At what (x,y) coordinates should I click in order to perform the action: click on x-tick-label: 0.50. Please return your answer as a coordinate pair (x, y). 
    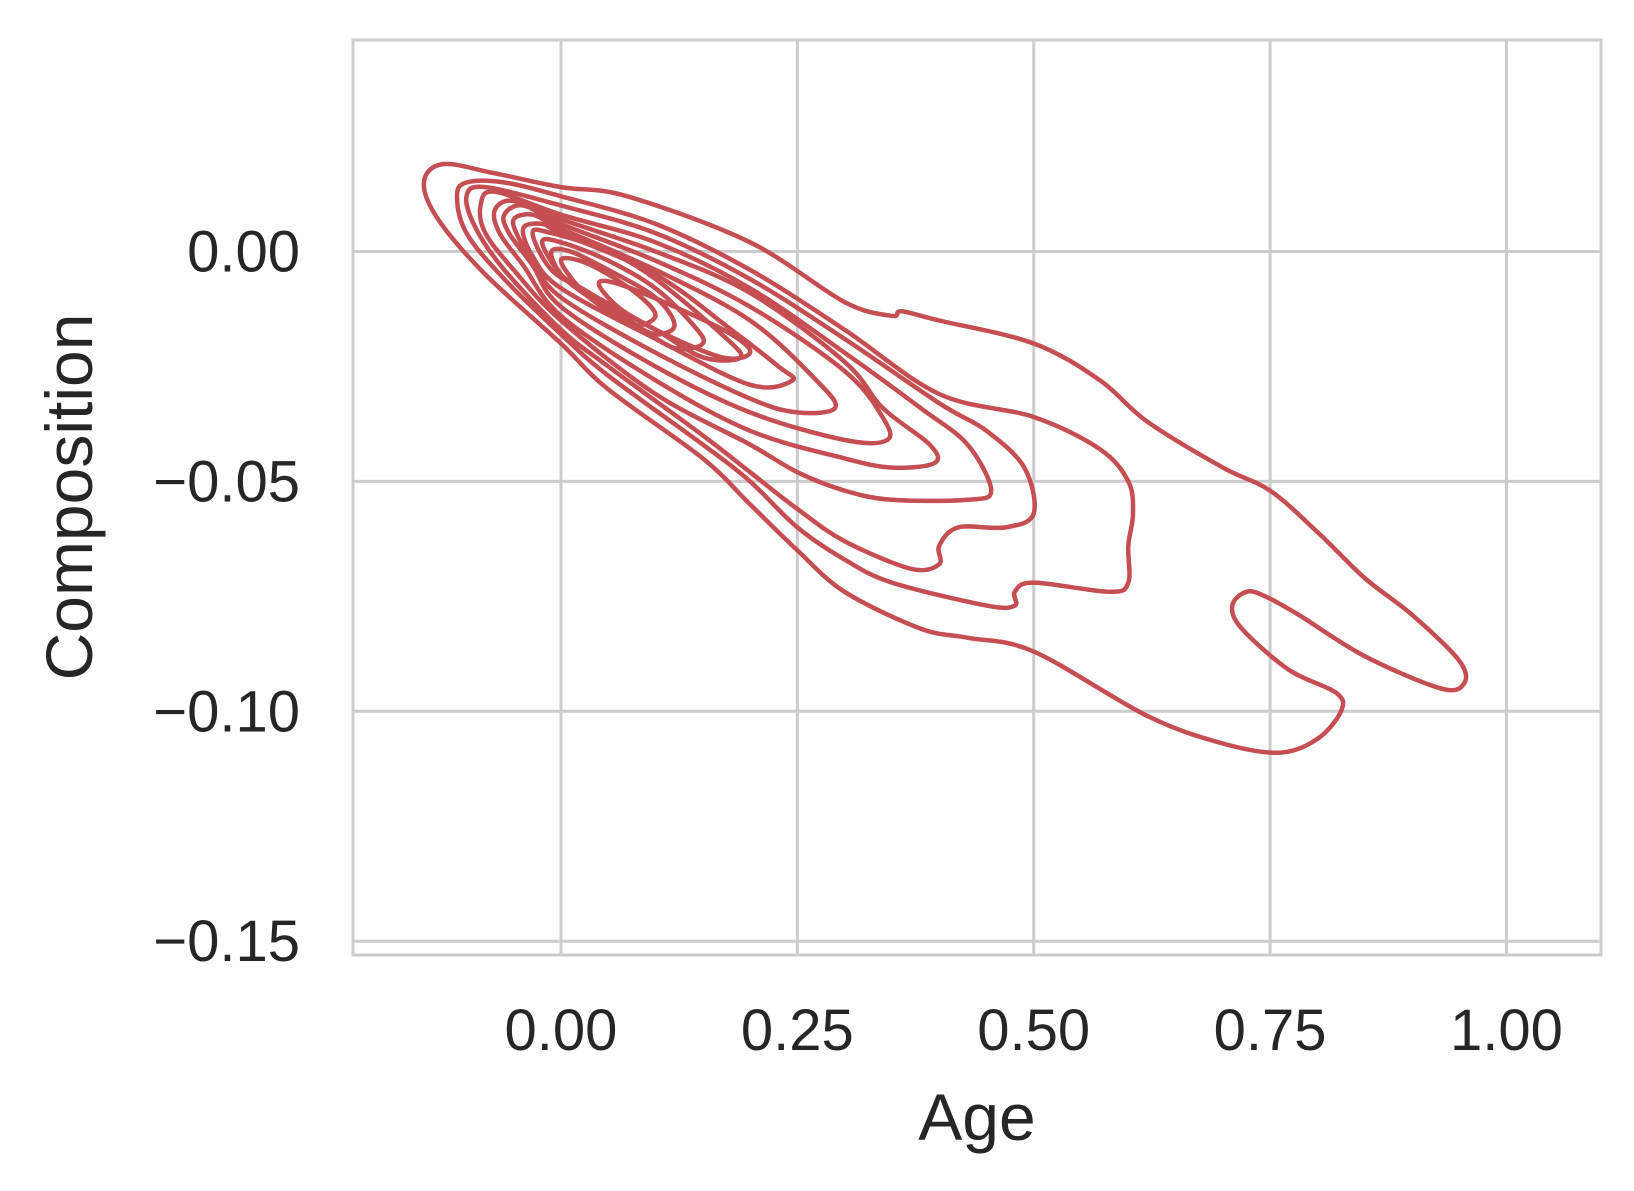
    Looking at the image, I should click on (1033, 1030).